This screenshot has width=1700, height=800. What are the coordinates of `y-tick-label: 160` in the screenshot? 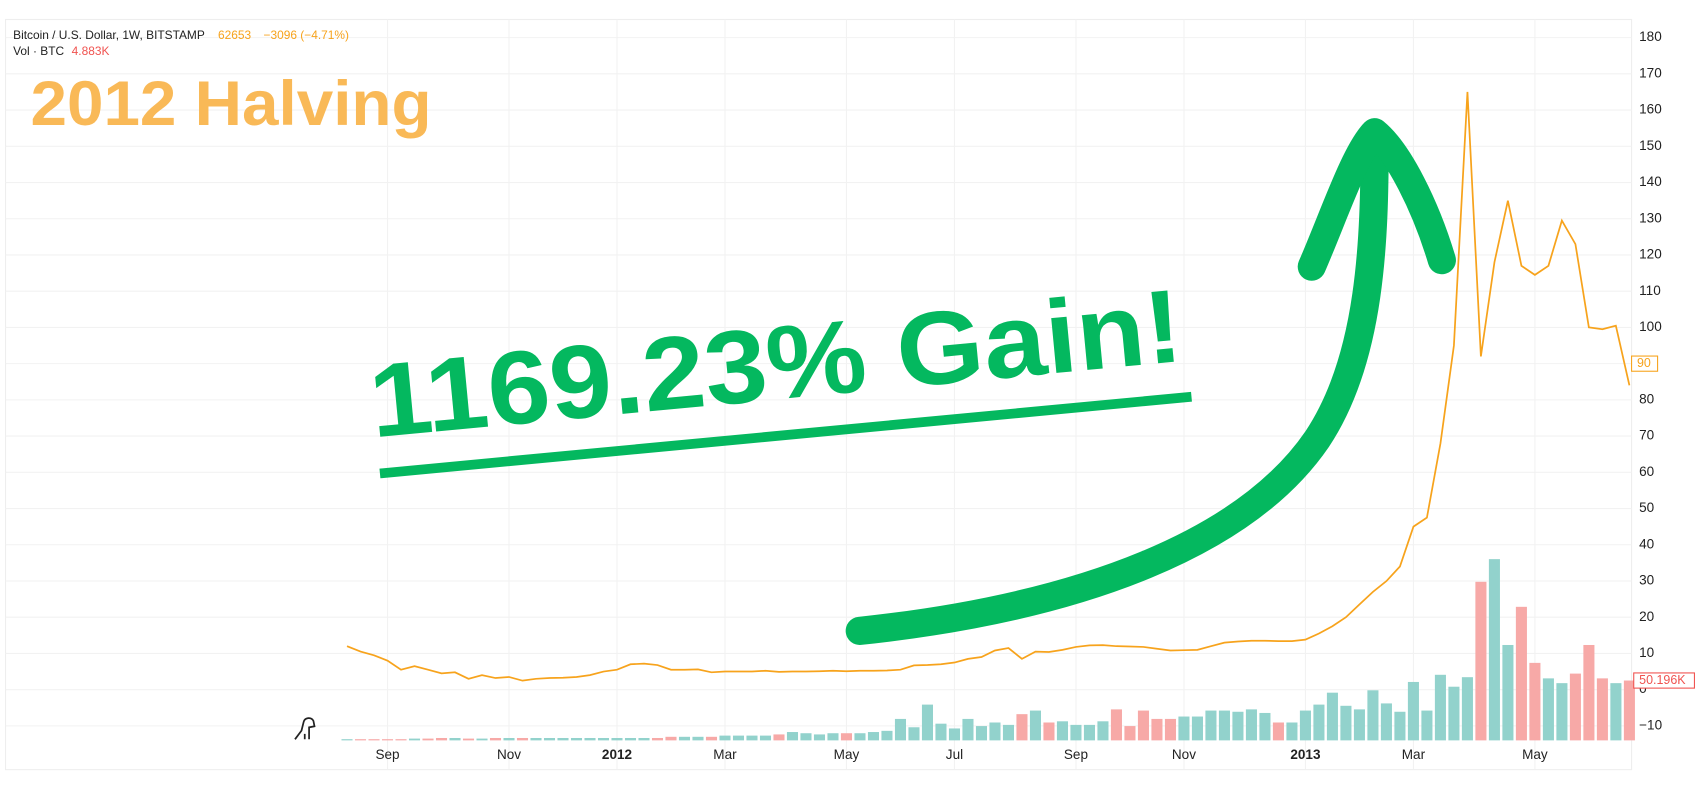 It's located at (1650, 109).